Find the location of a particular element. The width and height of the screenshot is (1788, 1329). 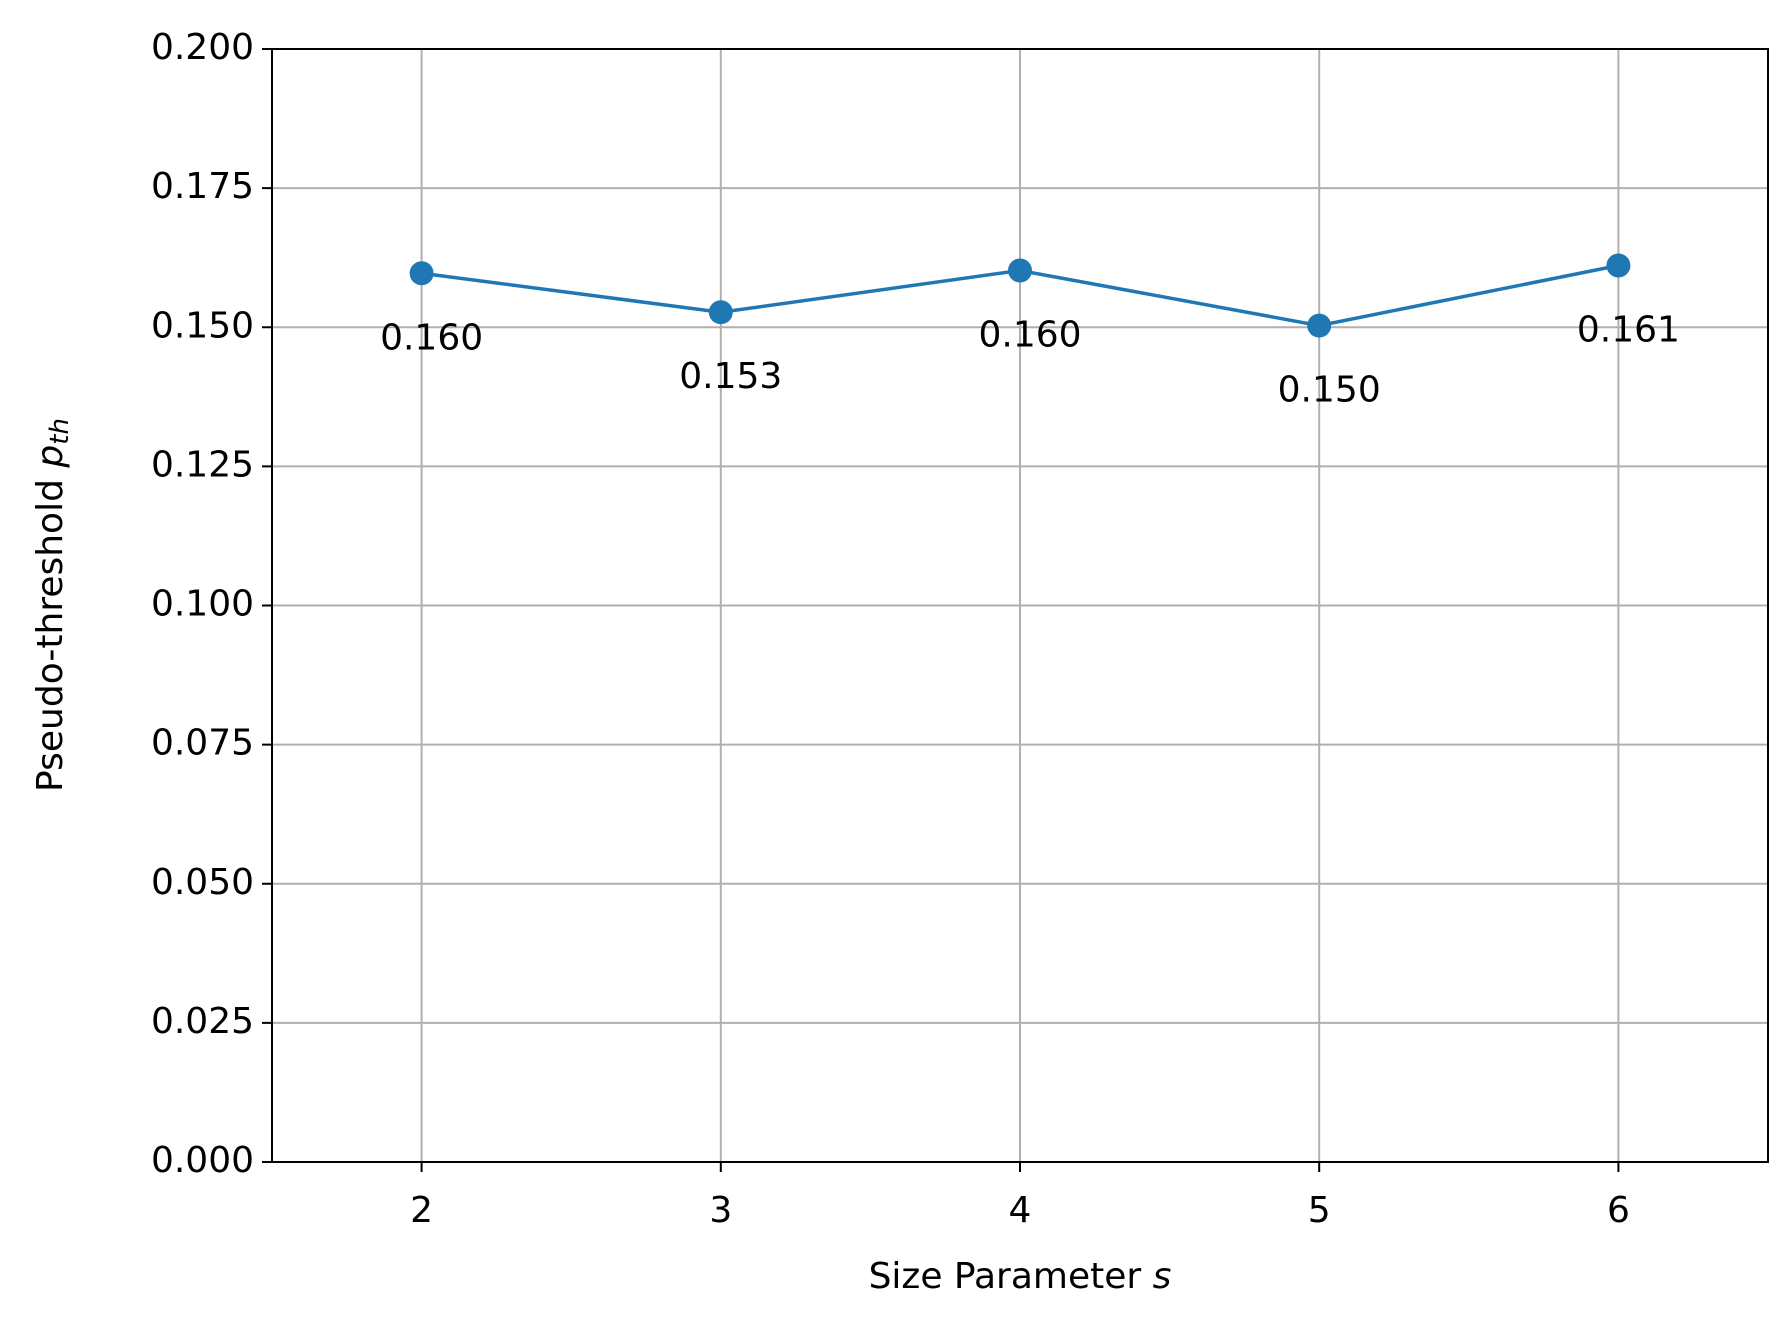

x-tick-label: 5 is located at coordinates (1319, 1210).